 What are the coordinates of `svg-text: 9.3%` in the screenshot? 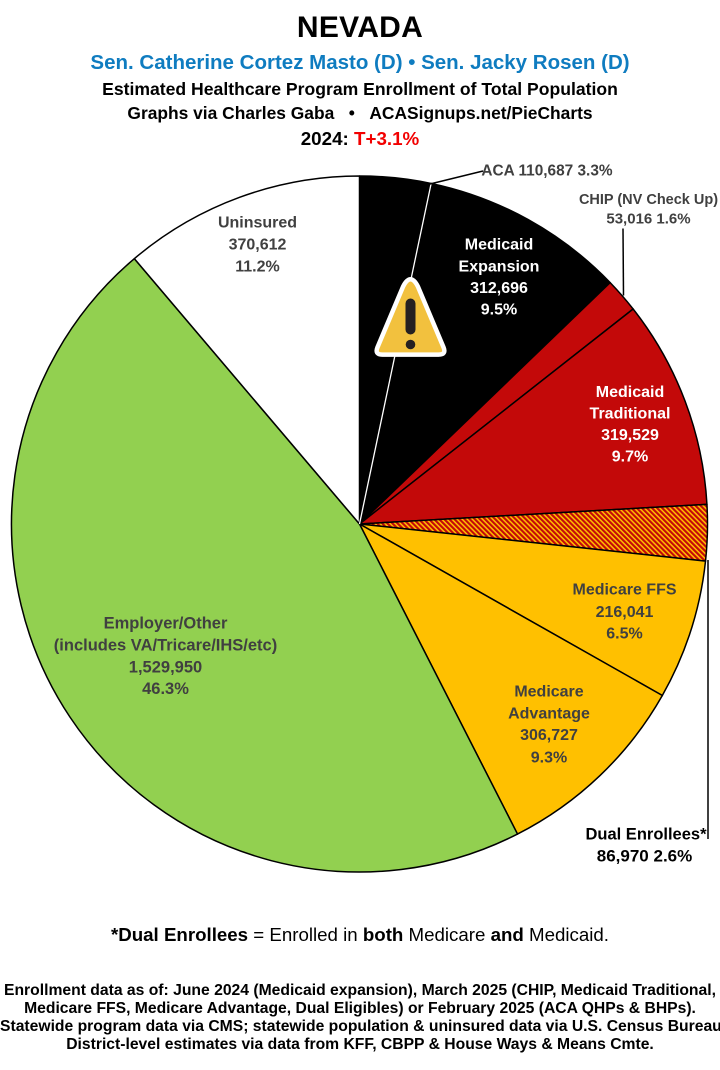 It's located at (549, 758).